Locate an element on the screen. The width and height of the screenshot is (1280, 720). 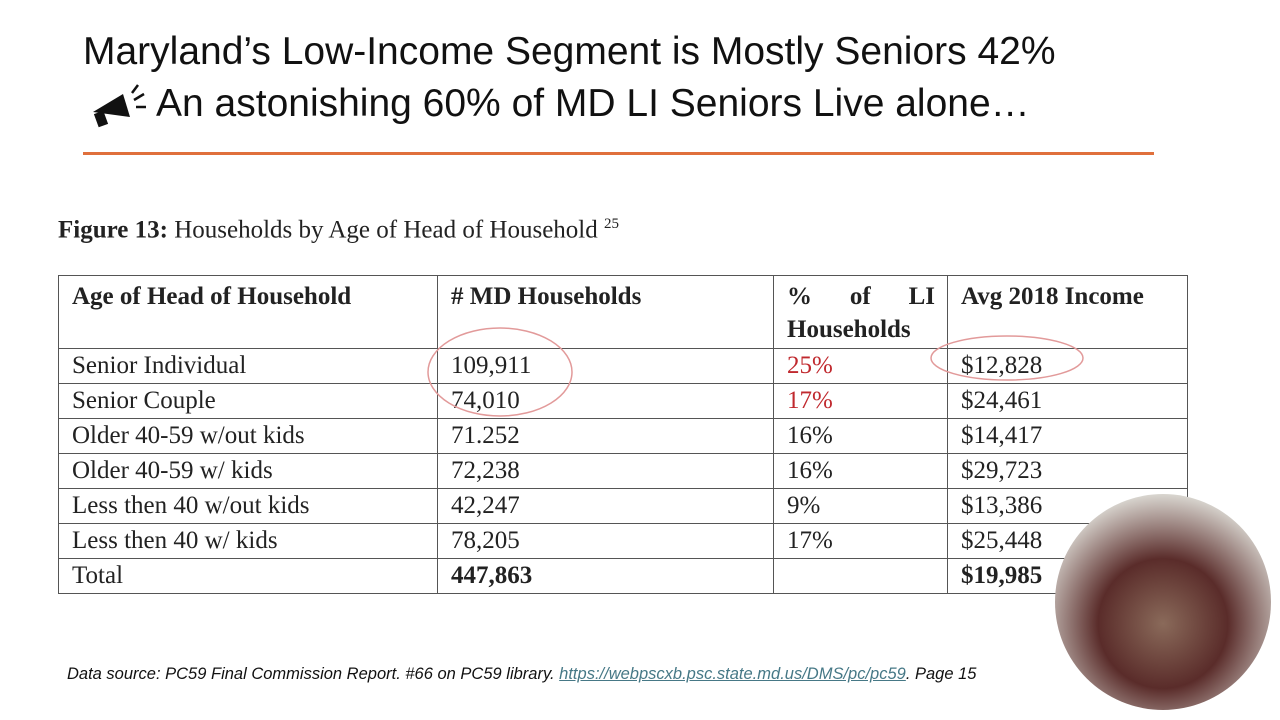
footnote: 25 is located at coordinates (611, 224).